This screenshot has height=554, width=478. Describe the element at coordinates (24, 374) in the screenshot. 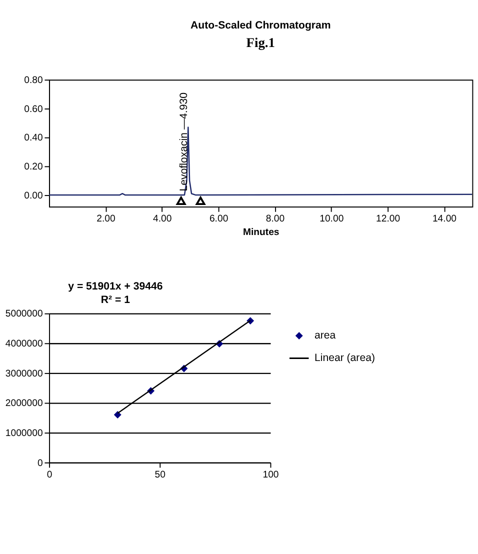

I see `y-tick-label: 3000000` at that location.